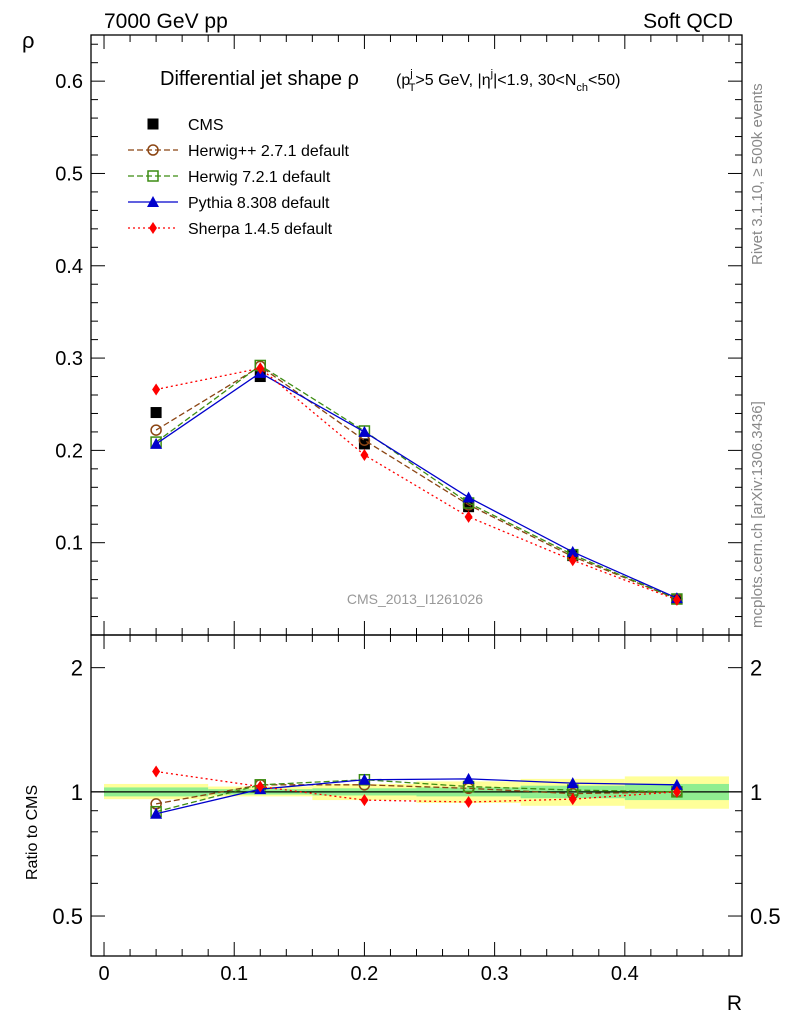 This screenshot has width=786, height=1024. I want to click on main-line-pythia-8-308-default, so click(416, 485).